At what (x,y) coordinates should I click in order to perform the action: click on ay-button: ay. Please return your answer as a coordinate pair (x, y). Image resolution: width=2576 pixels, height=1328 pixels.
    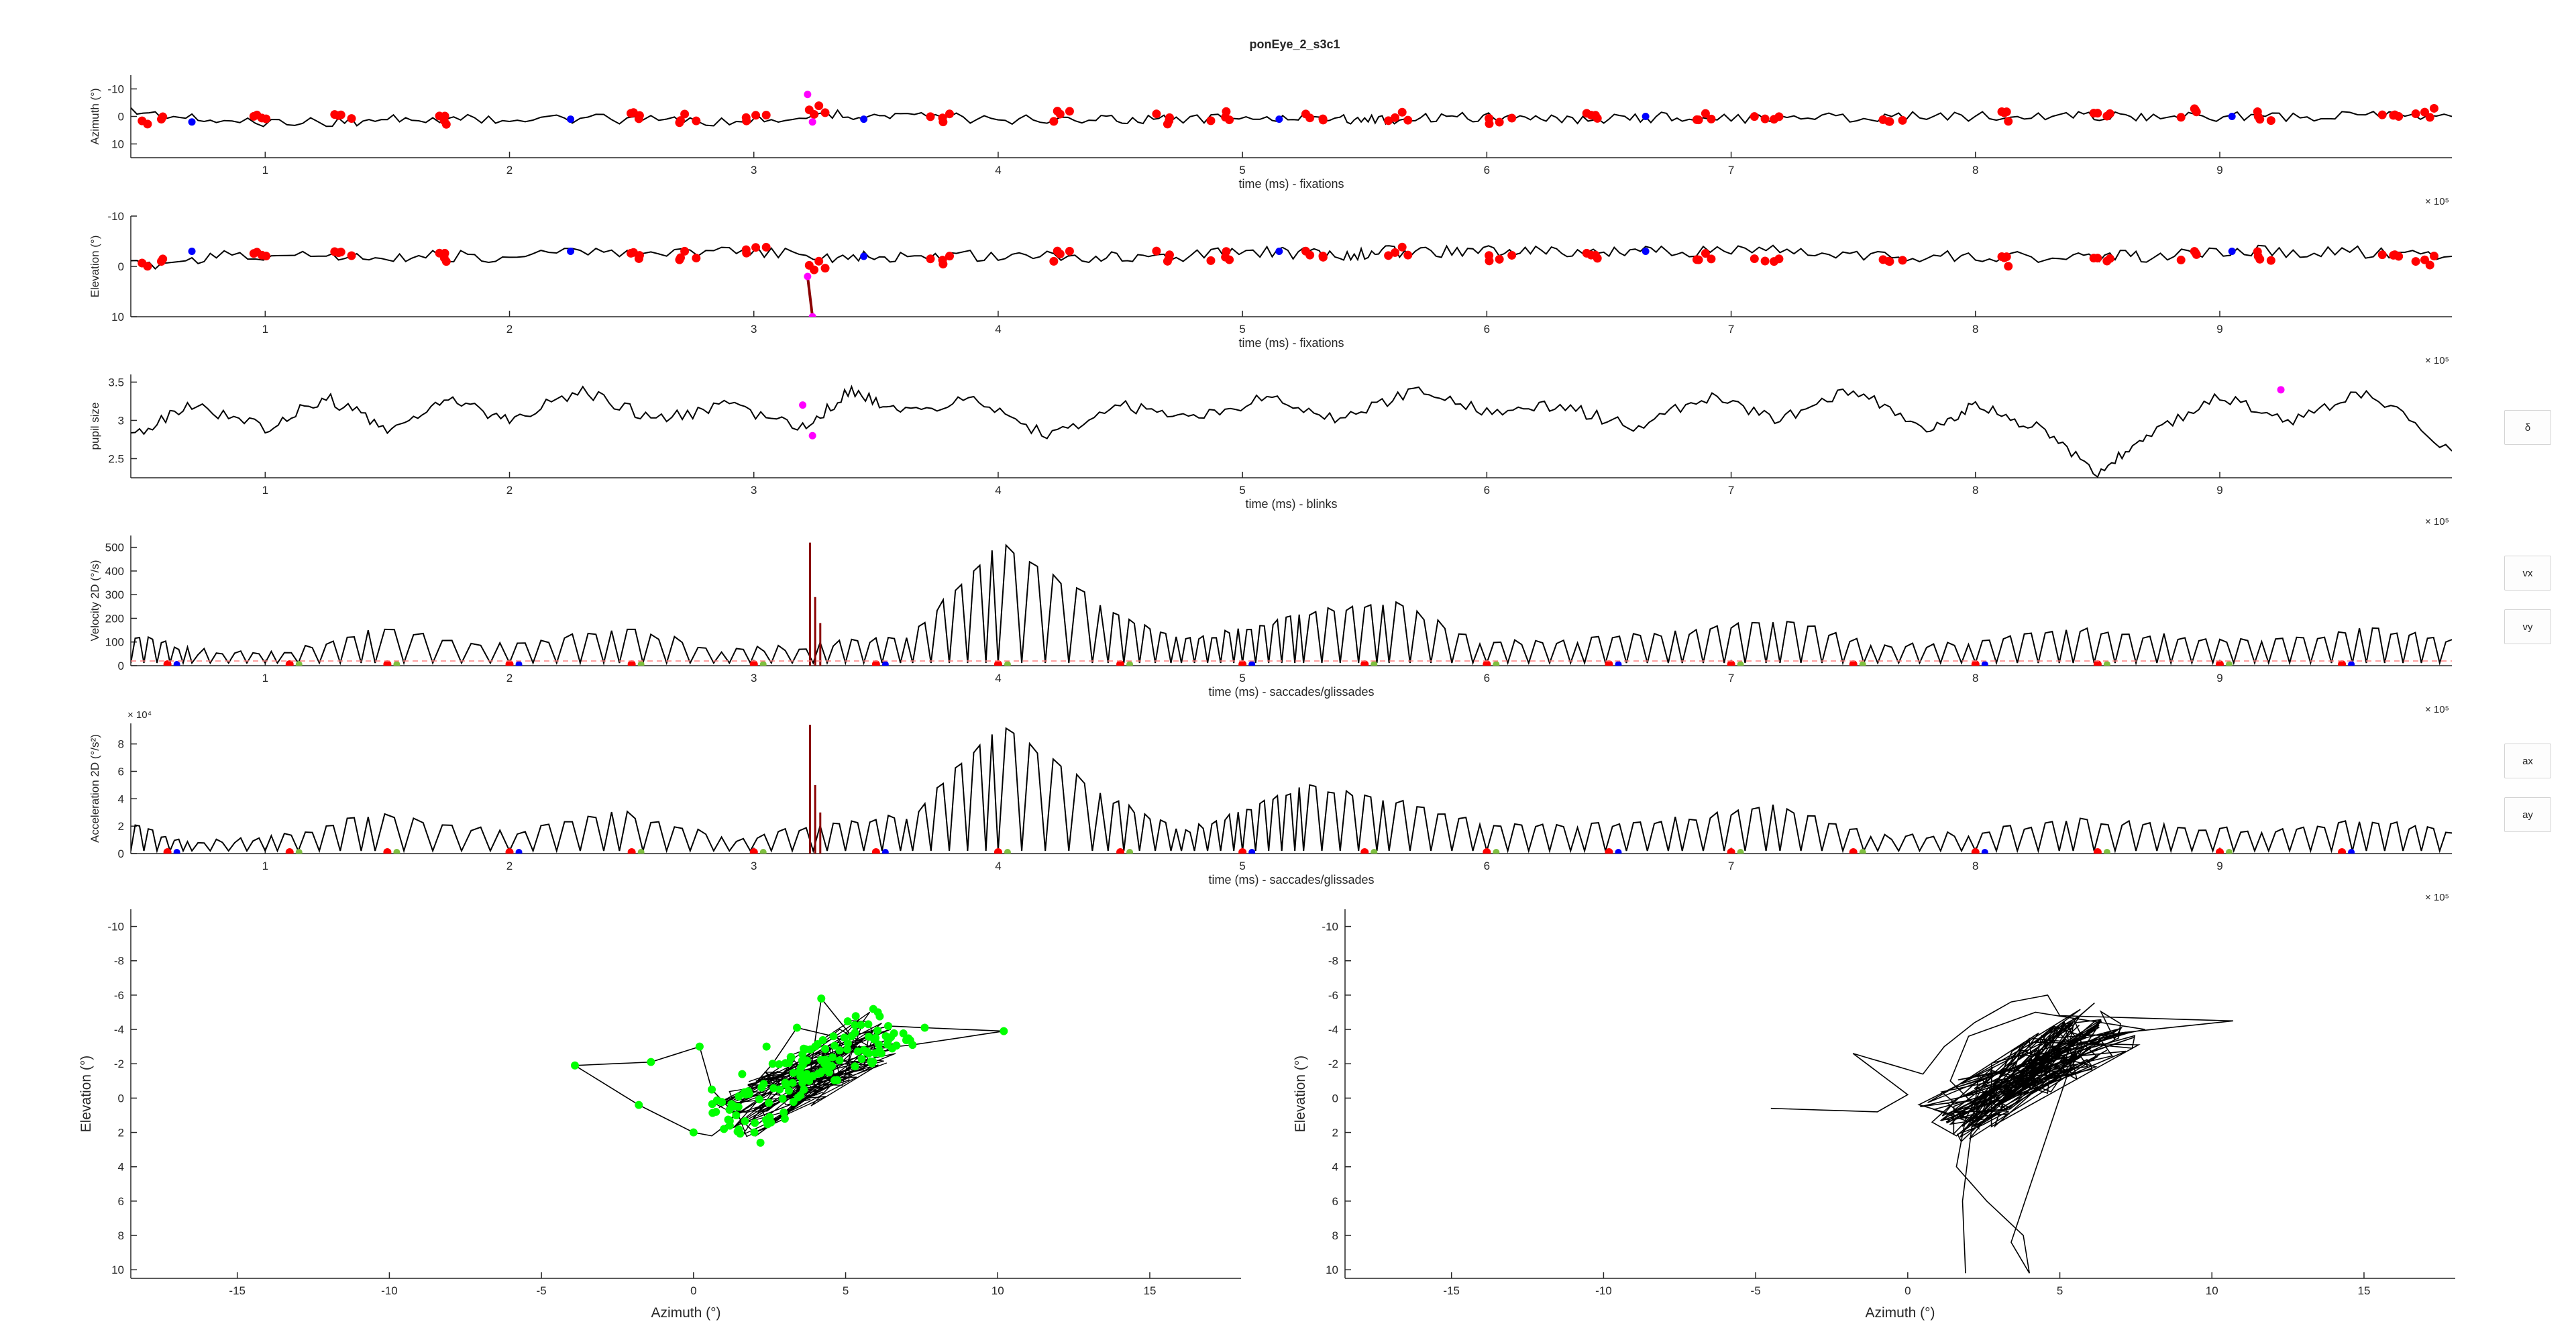
    Looking at the image, I should click on (2527, 814).